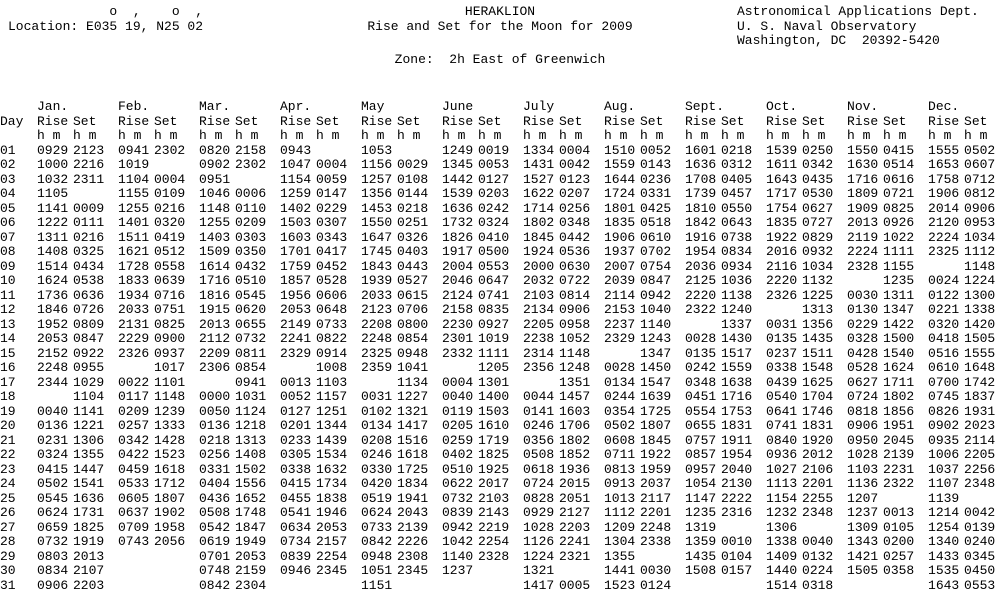  I want to click on set-cell: 1742, so click(980, 382).